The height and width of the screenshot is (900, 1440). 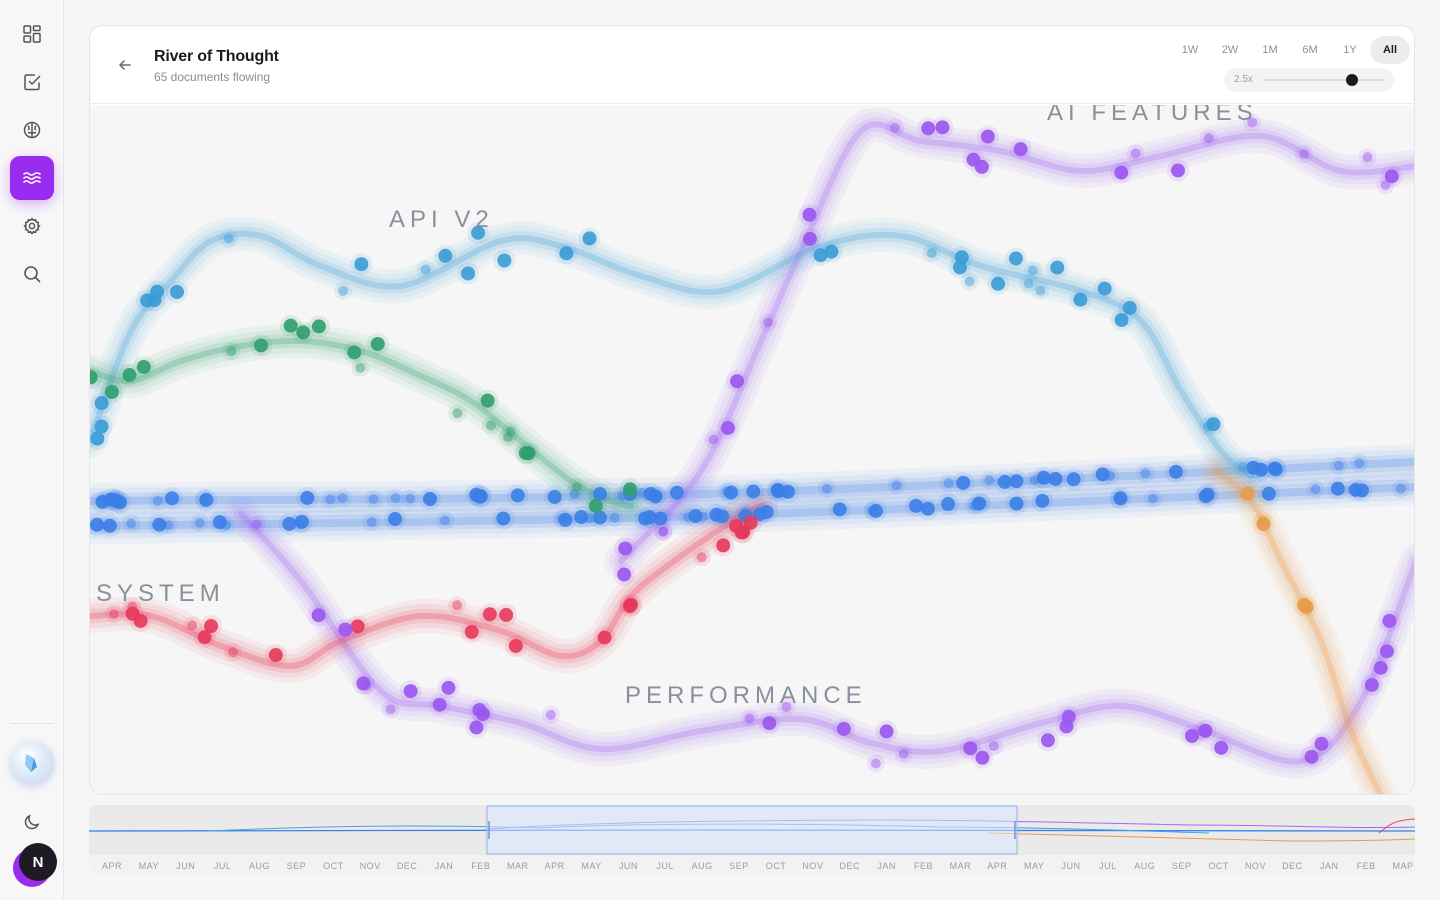 What do you see at coordinates (38, 862) in the screenshot?
I see `avatar: N` at bounding box center [38, 862].